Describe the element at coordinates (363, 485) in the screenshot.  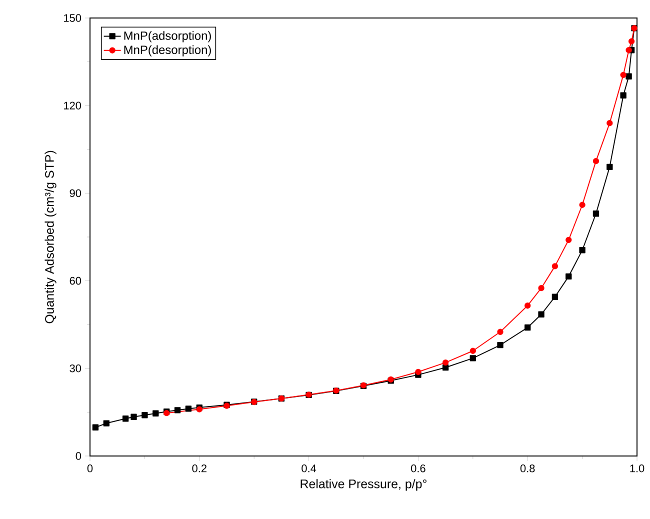
I see `x-axis-title: Relative Pressure, p/p°` at that location.